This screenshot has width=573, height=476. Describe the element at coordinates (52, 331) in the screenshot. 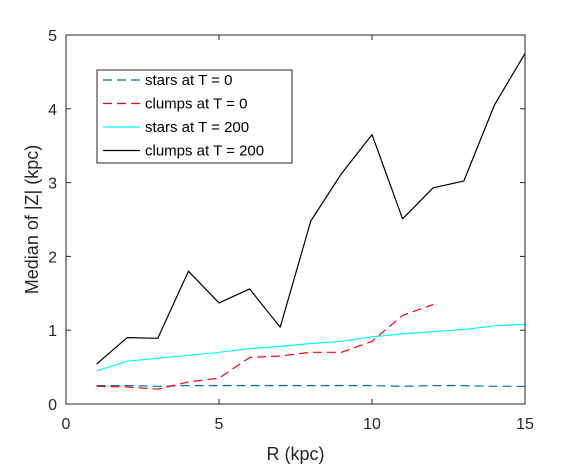

I see `y-tick-label: 1` at that location.